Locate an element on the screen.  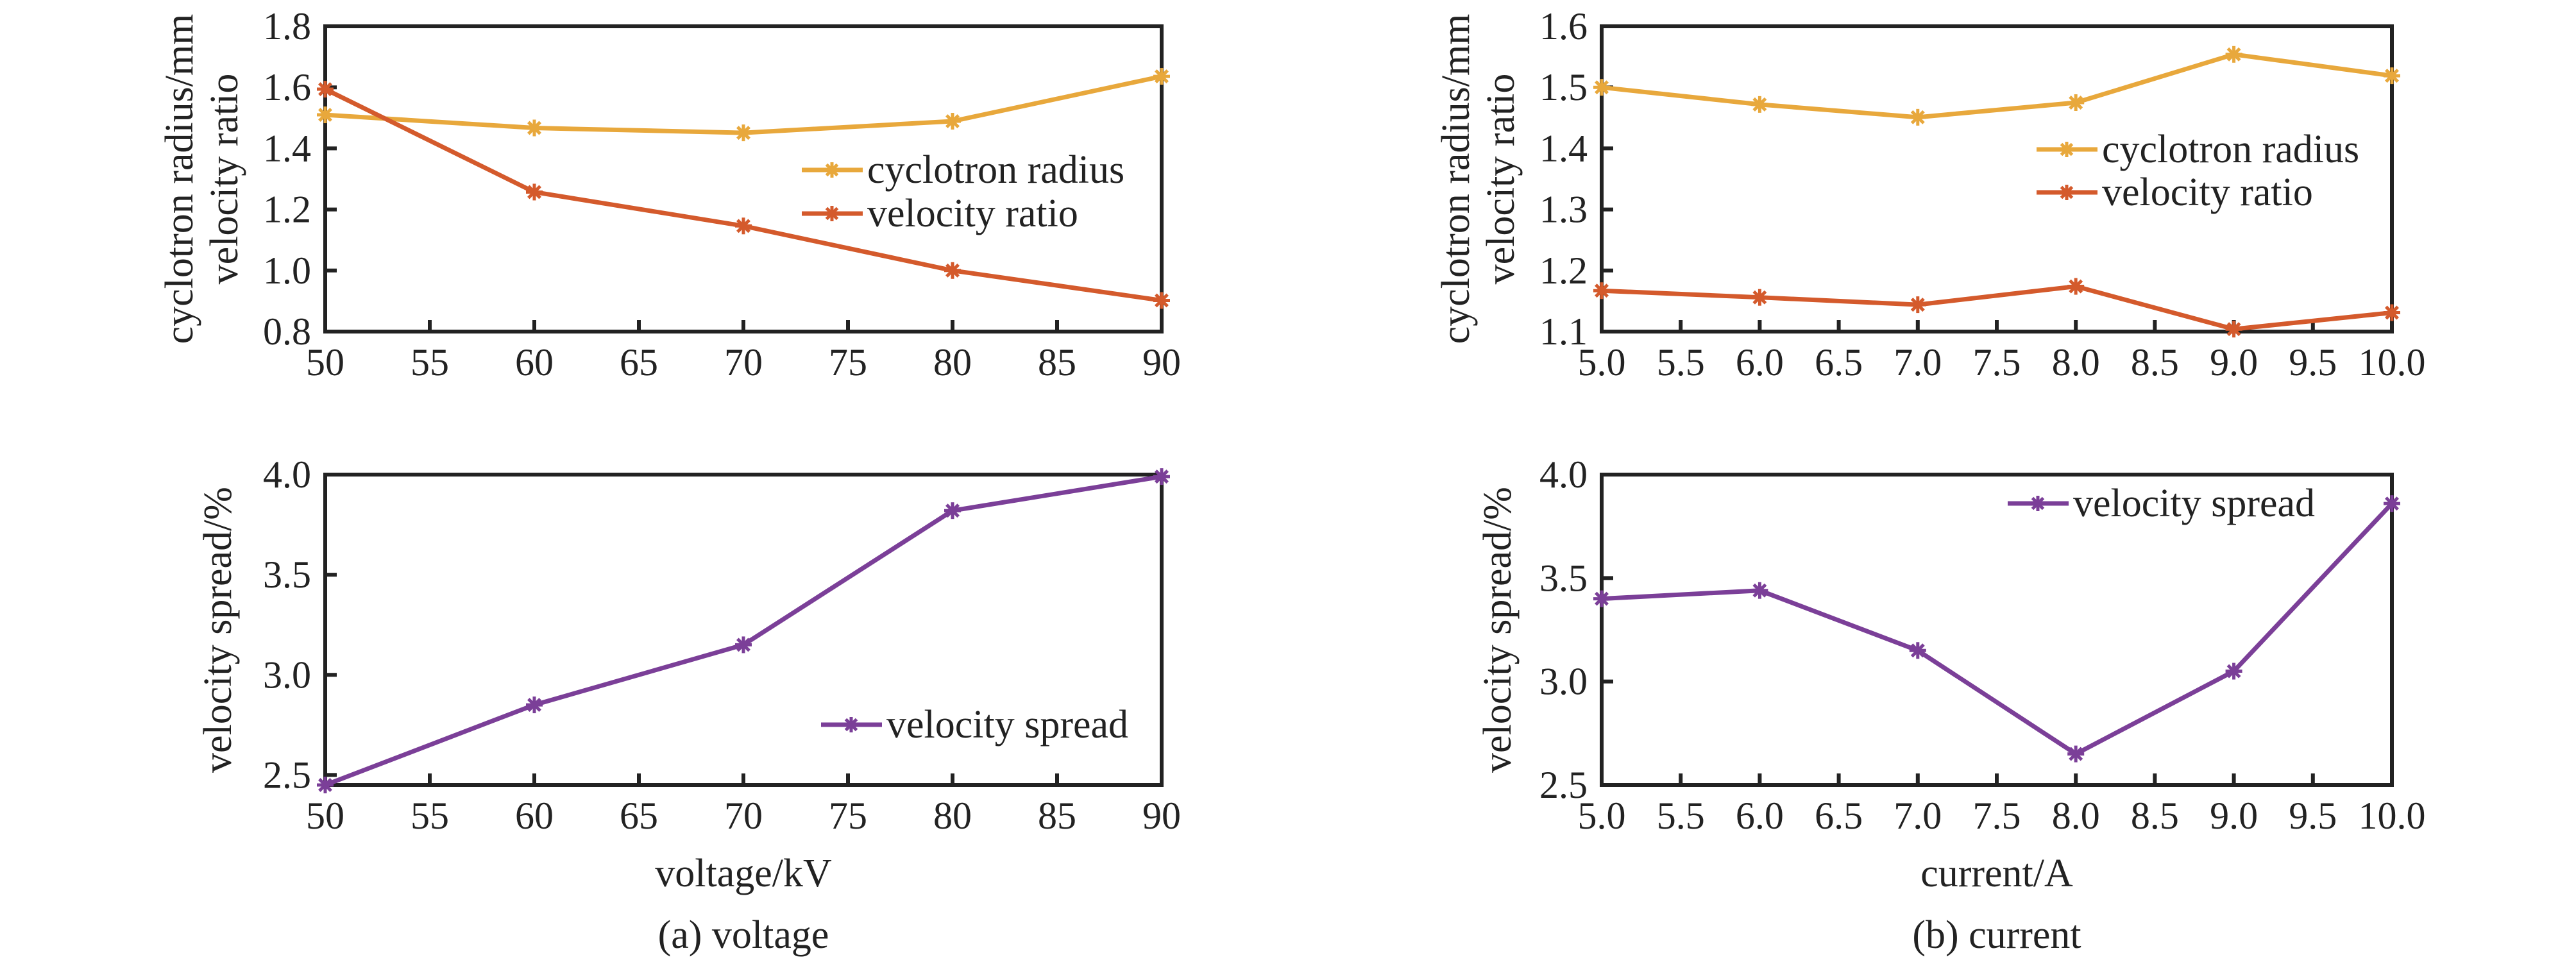
y-tick-label: 3.5 is located at coordinates (1563, 578).